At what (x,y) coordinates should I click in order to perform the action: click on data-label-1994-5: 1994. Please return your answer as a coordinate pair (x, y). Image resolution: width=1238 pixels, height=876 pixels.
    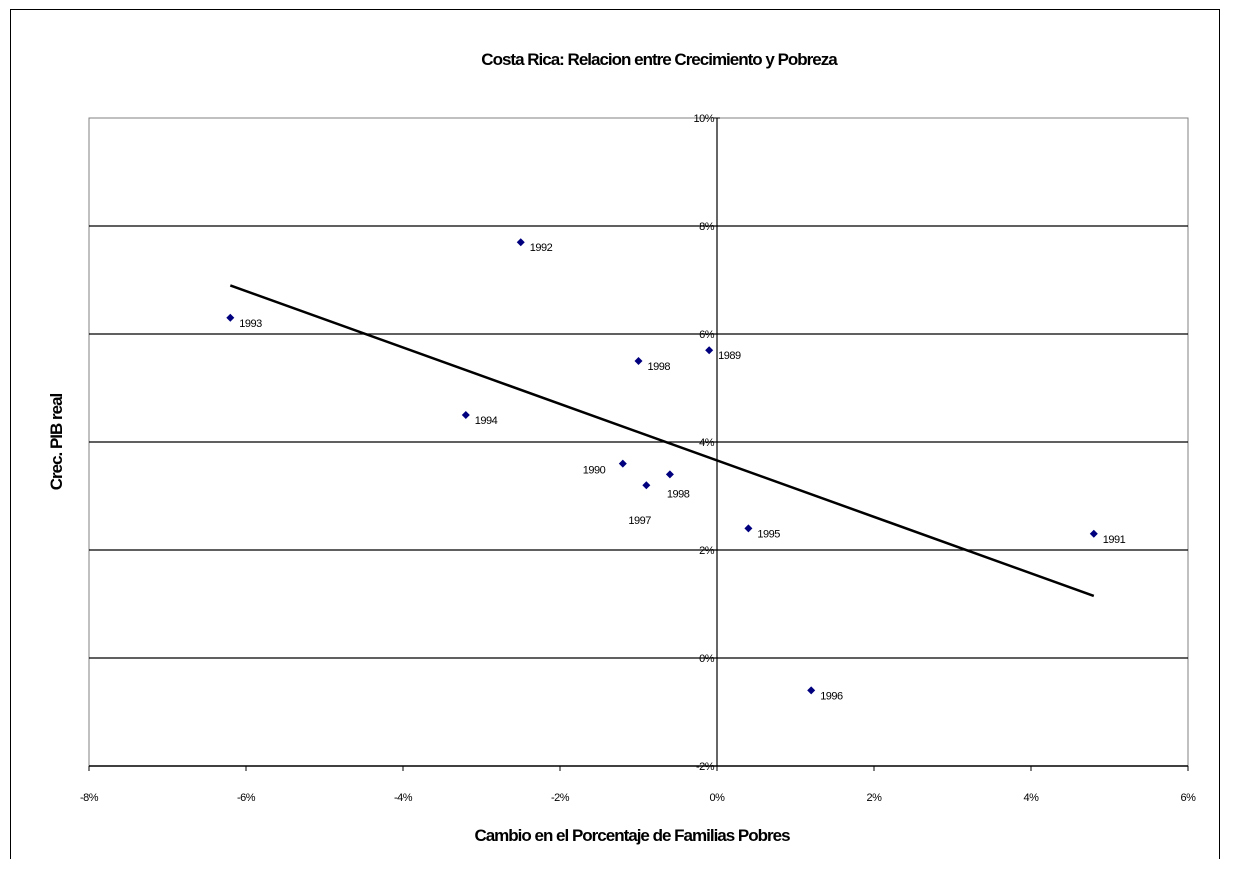
    Looking at the image, I should click on (486, 421).